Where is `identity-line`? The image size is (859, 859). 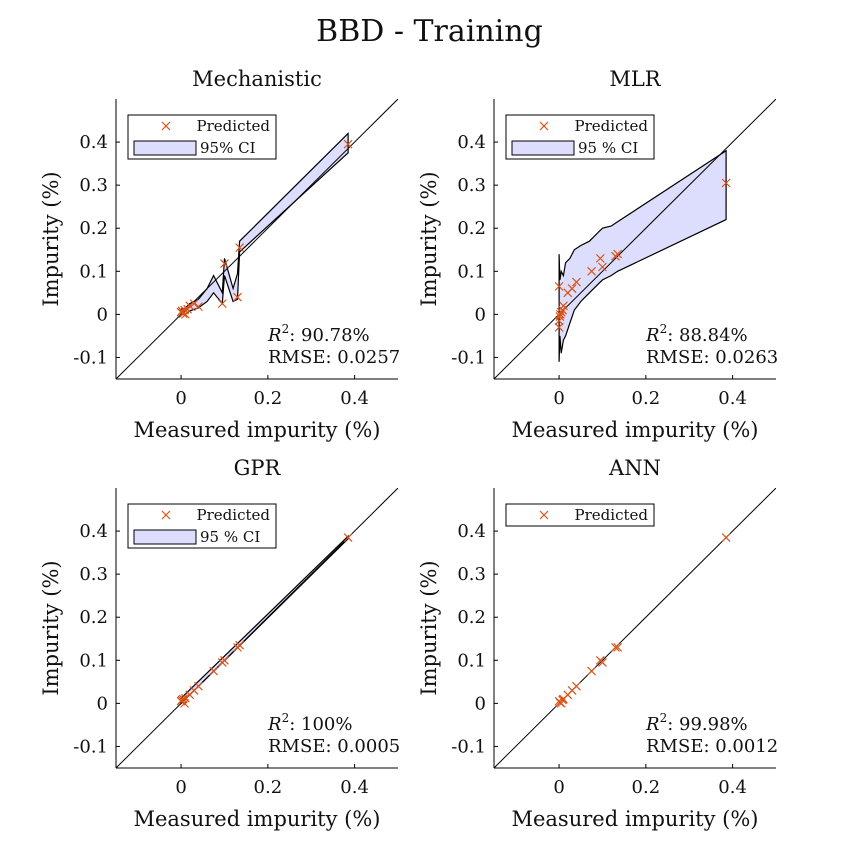 identity-line is located at coordinates (635, 239).